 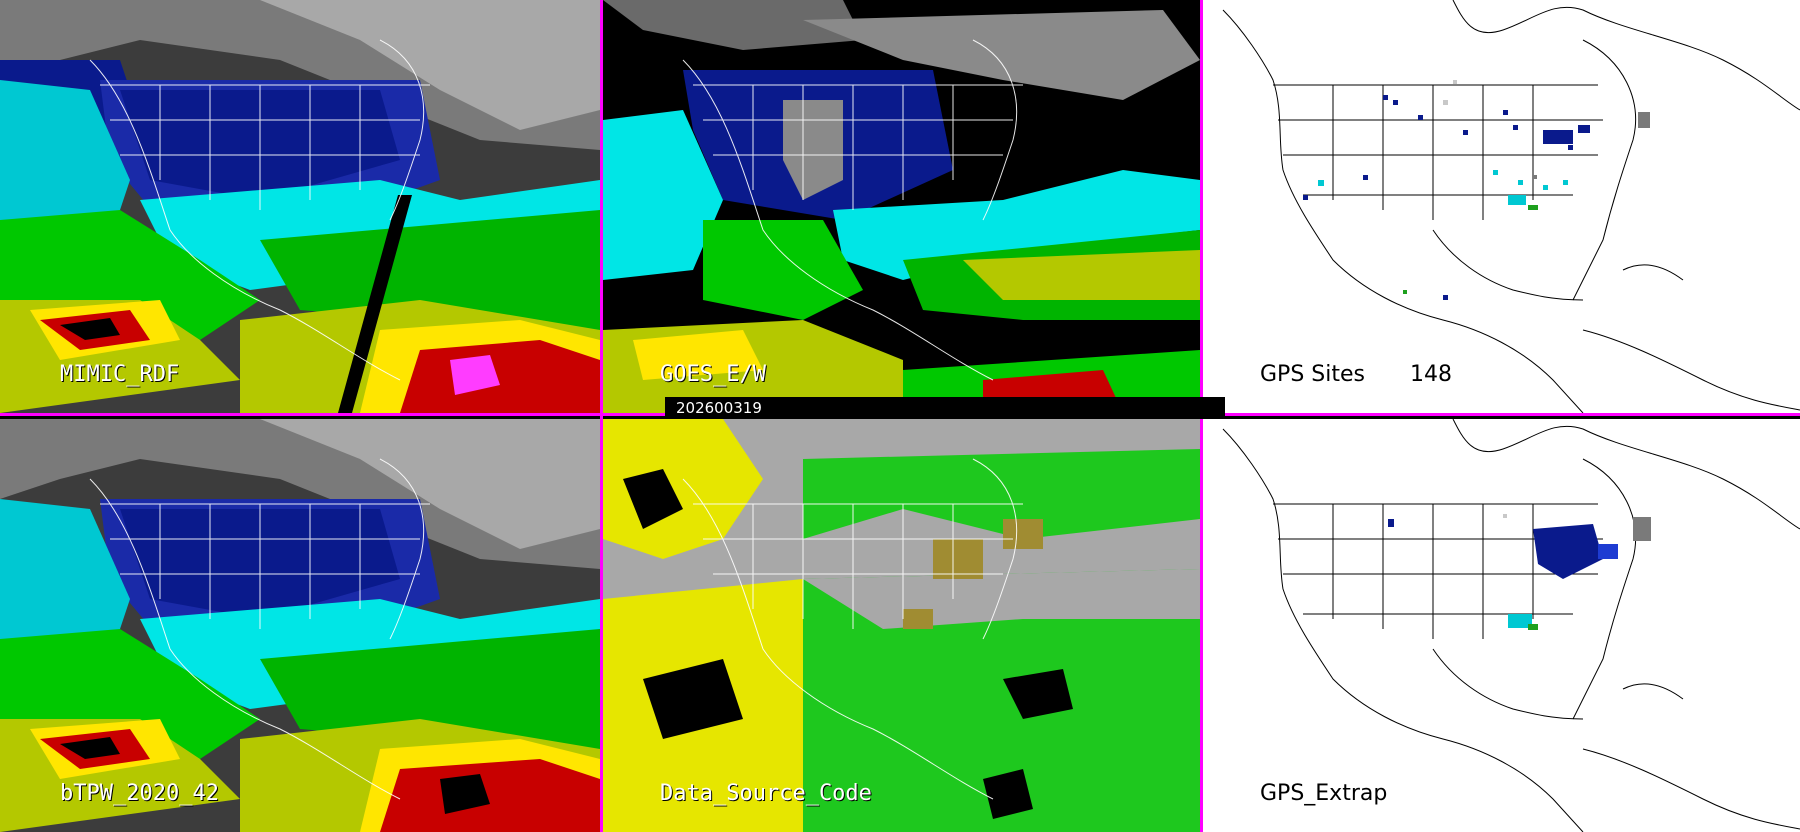 I want to click on timestamp-bar: 202600319, so click(x=945, y=408).